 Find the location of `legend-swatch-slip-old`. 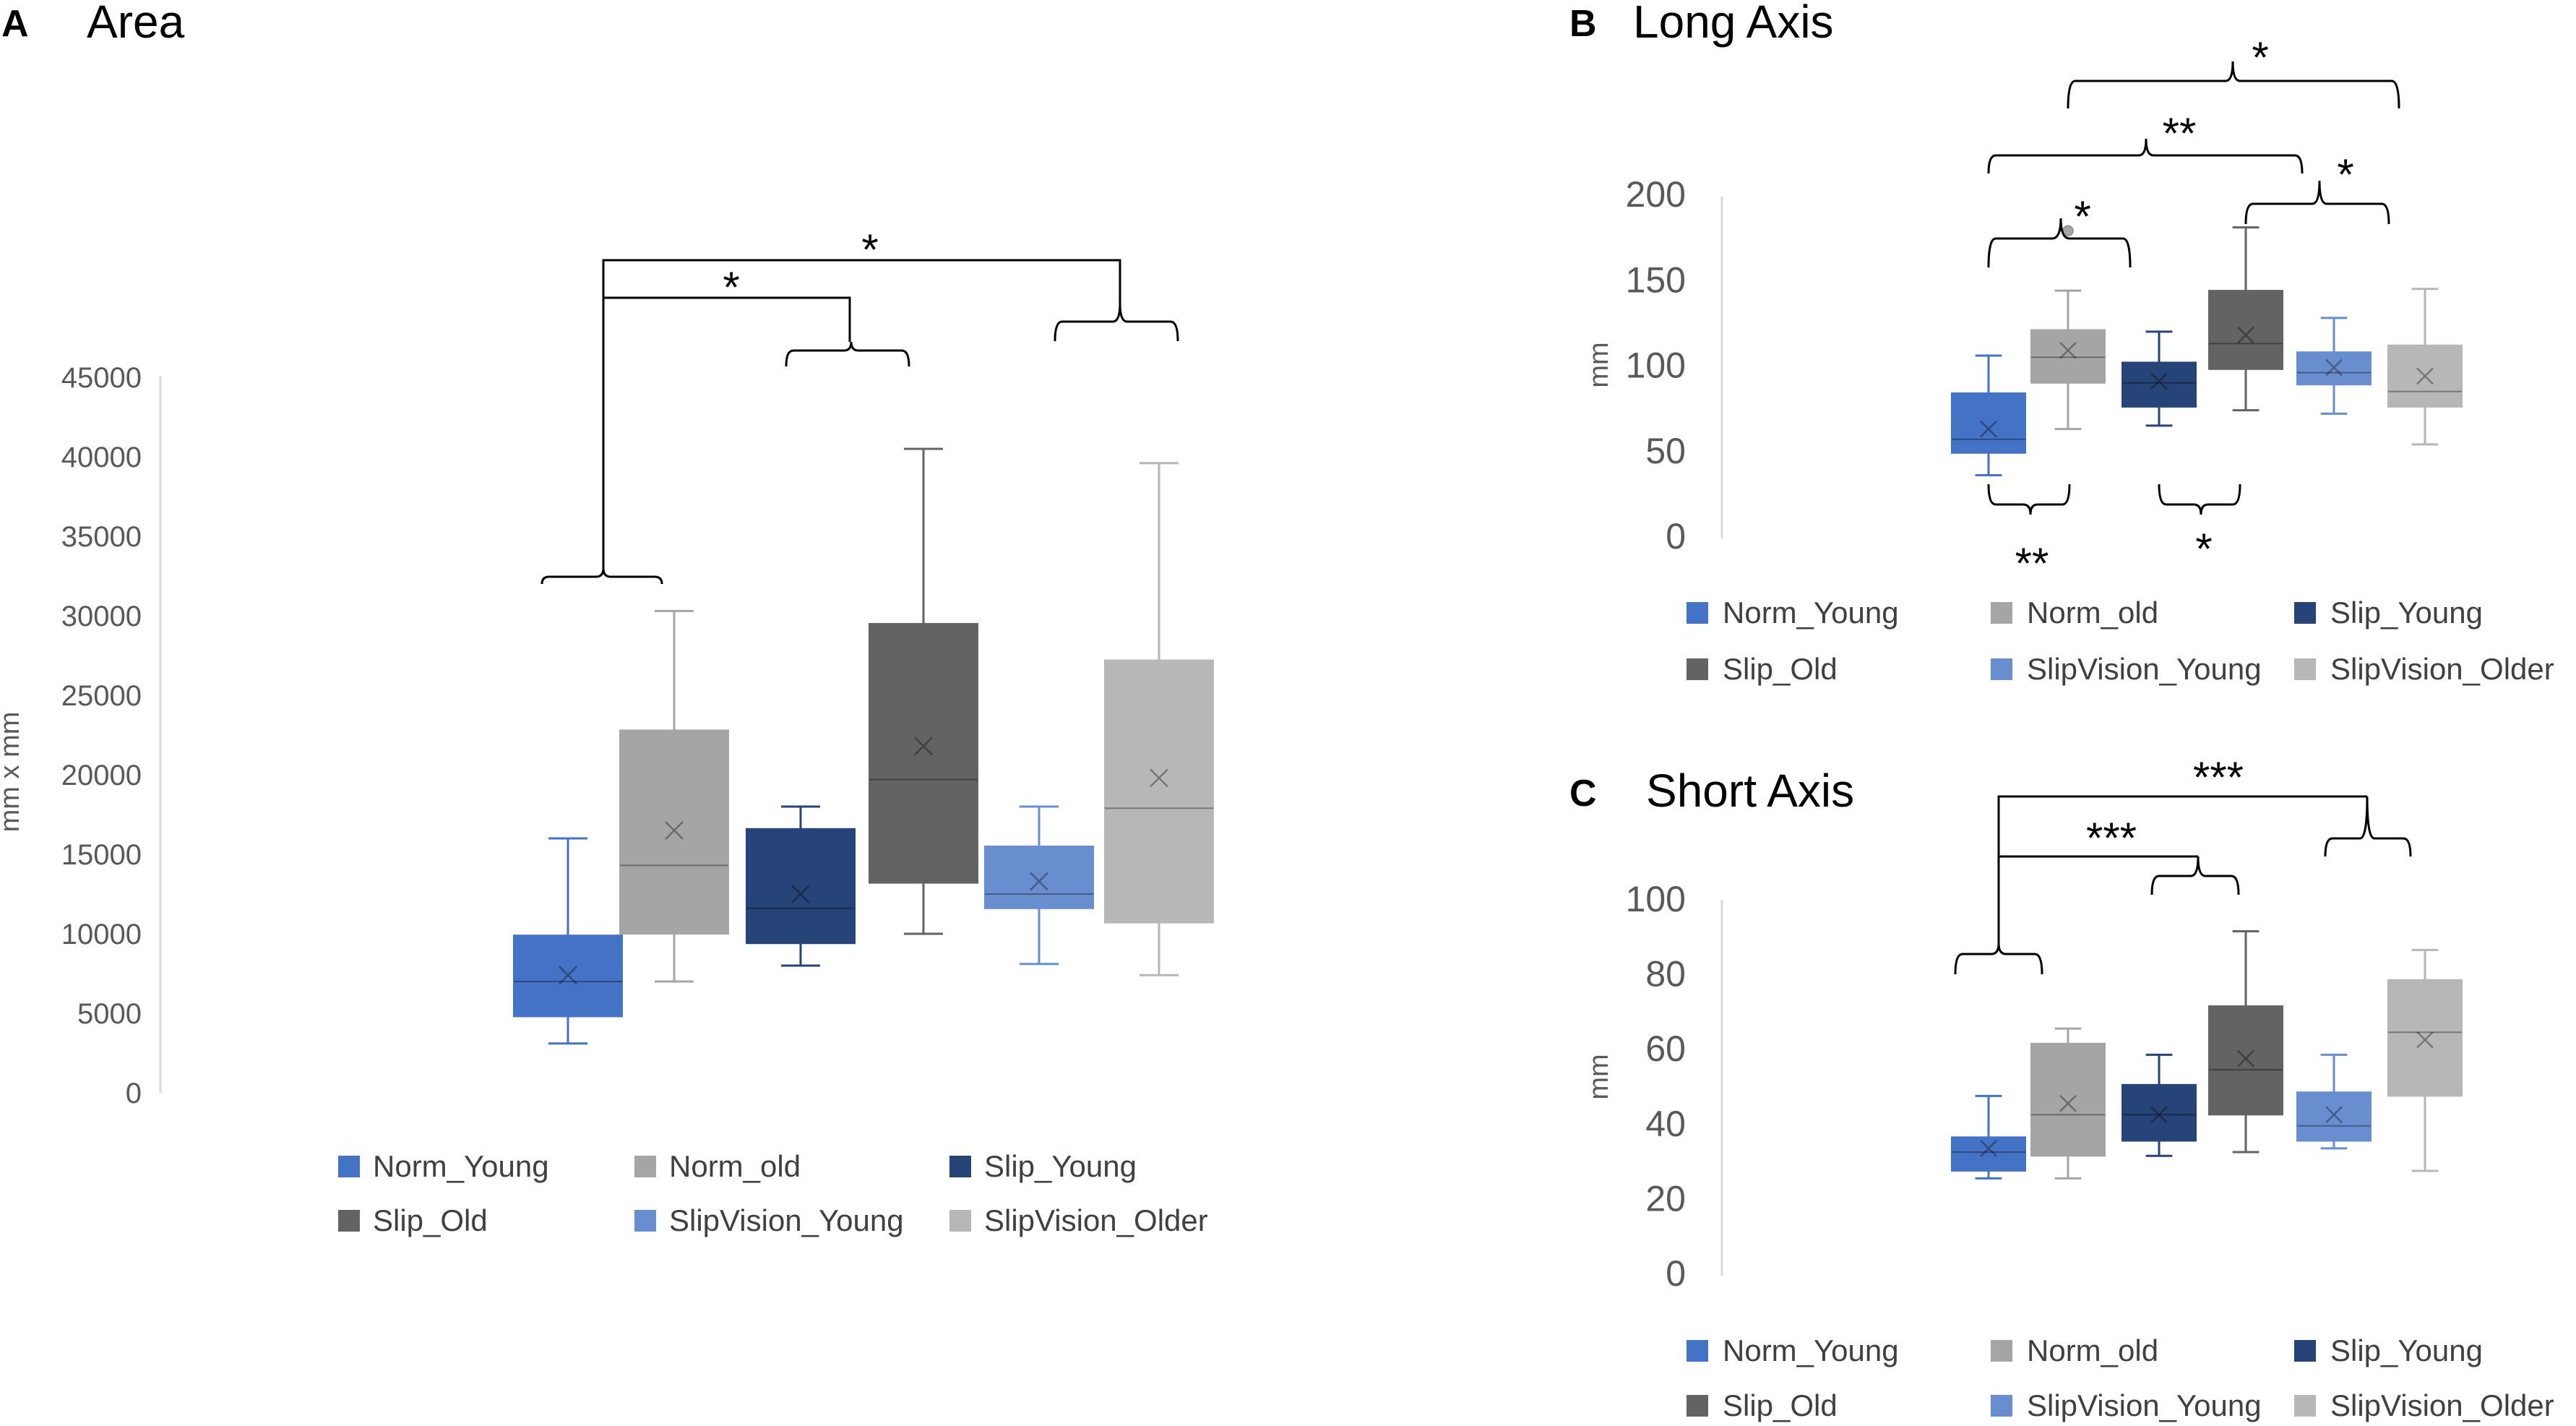

legend-swatch-slip-old is located at coordinates (349, 1221).